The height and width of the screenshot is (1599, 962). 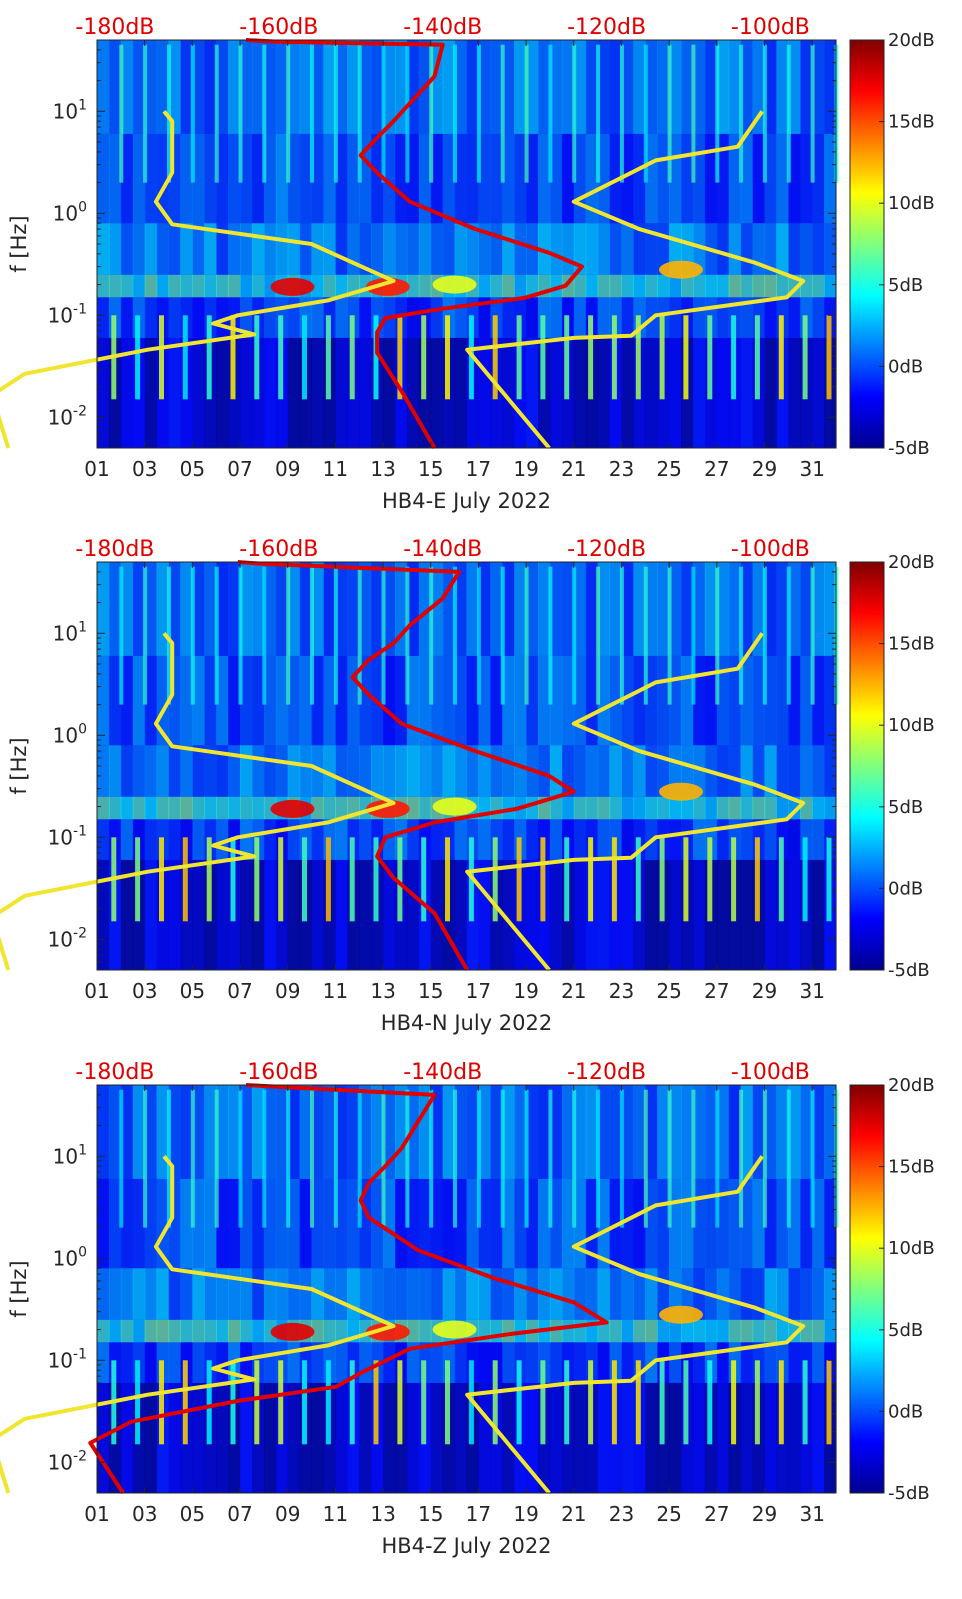 What do you see at coordinates (239, 991) in the screenshot?
I see `x-tick-label: 07` at bounding box center [239, 991].